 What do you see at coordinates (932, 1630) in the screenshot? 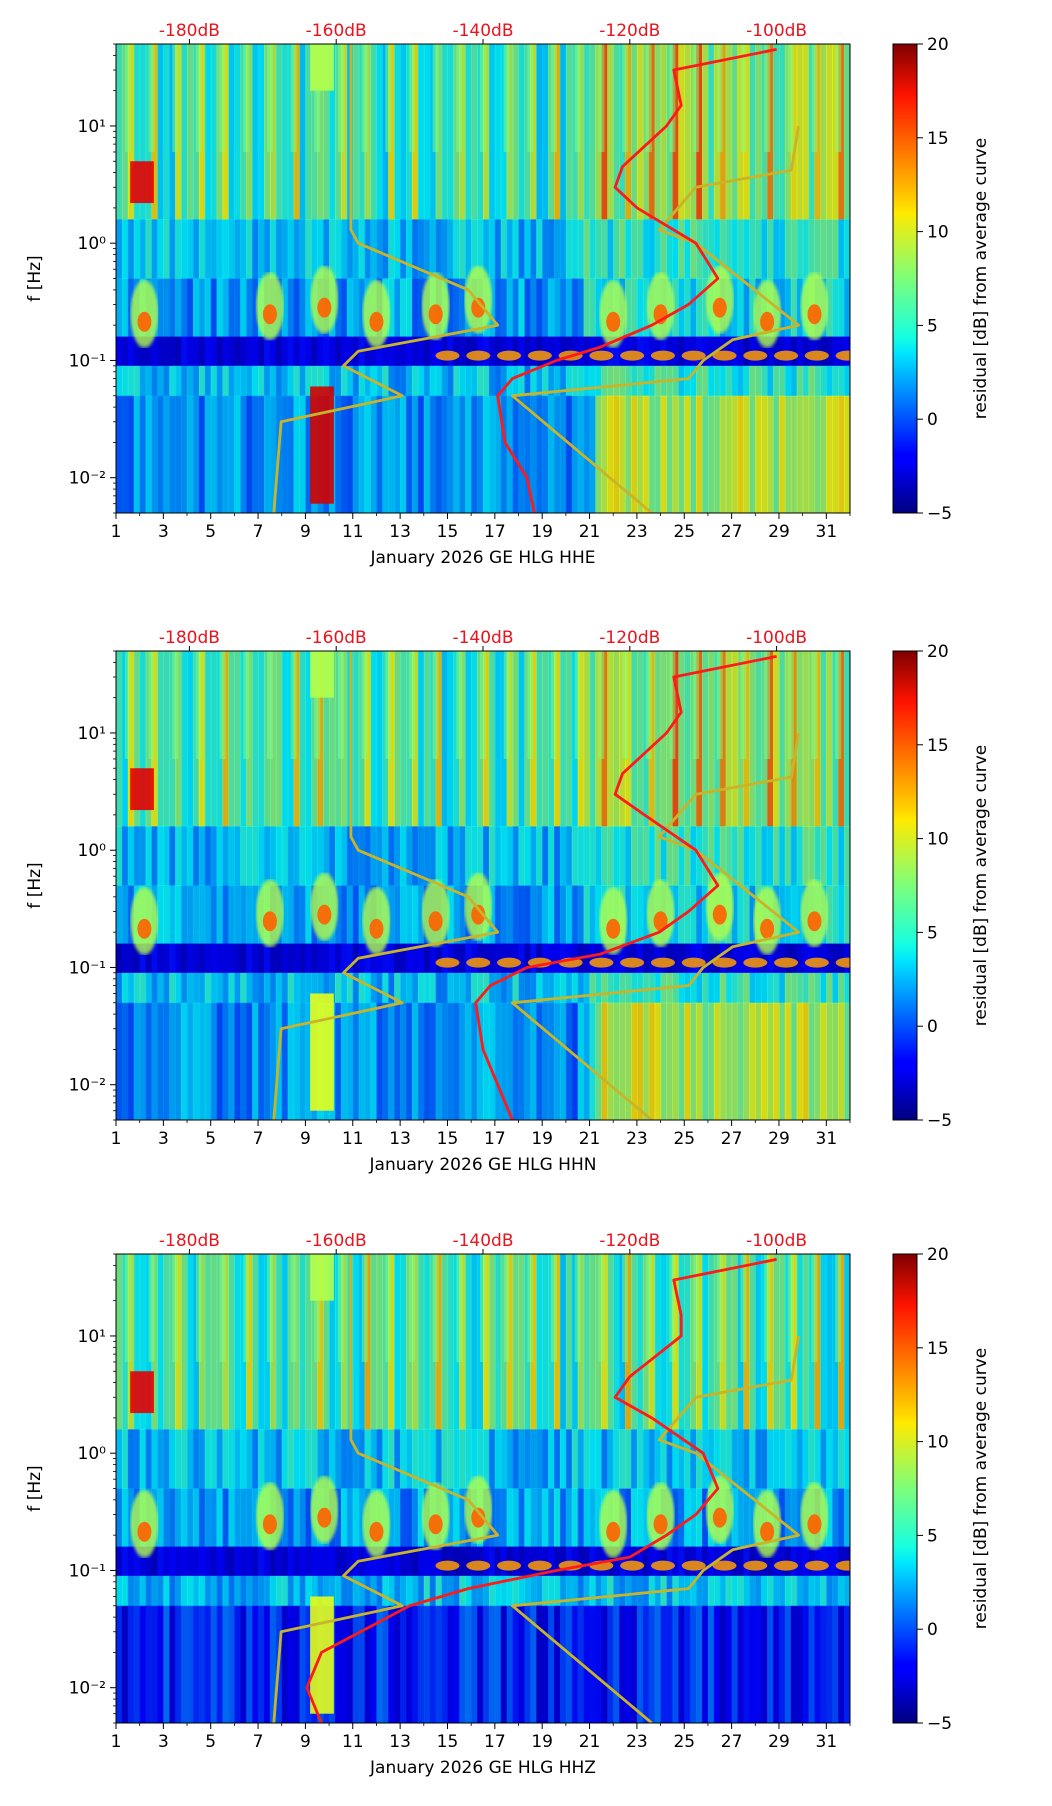
I see `colorbar-tick-label: 0` at bounding box center [932, 1630].